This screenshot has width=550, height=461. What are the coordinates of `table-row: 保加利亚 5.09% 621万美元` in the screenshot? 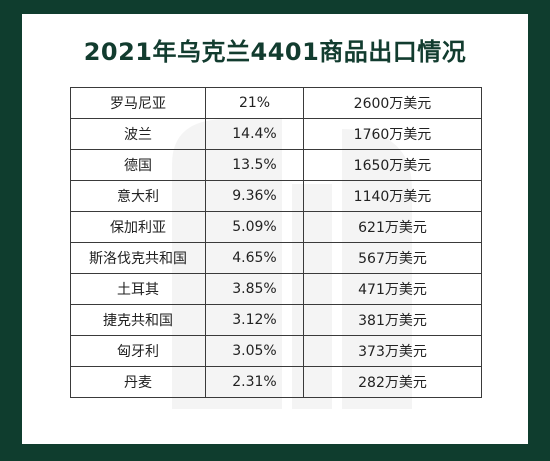 It's located at (276, 227).